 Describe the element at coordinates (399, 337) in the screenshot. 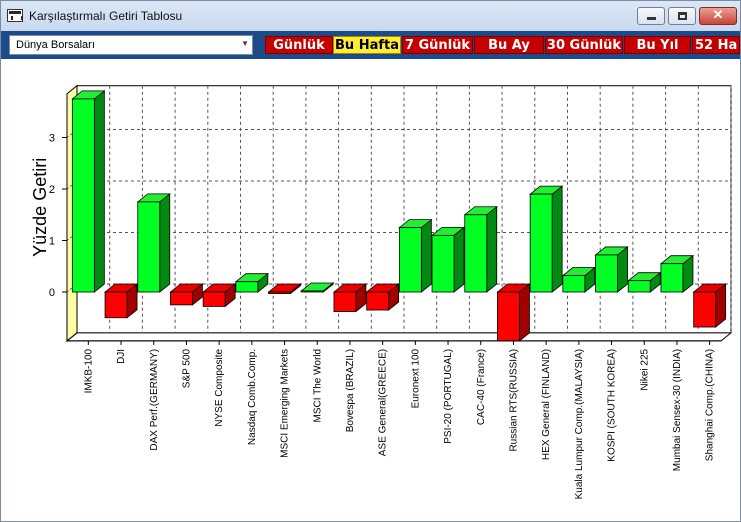

I see `plot-floor` at that location.